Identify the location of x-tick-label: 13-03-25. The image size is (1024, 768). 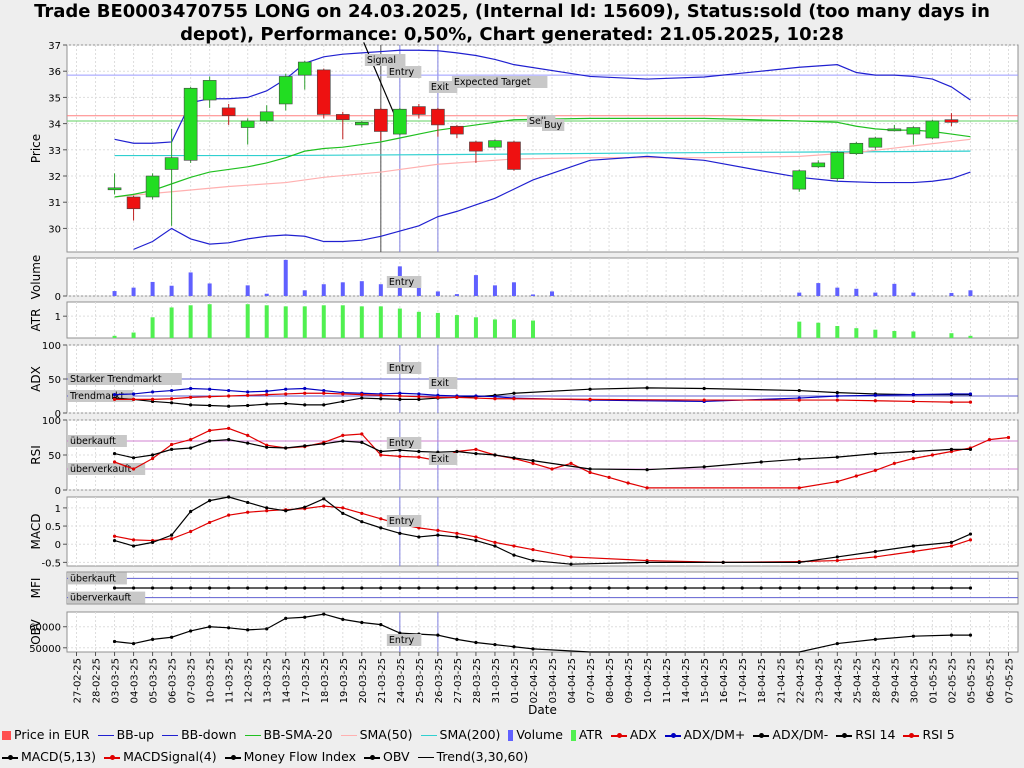
(268, 680).